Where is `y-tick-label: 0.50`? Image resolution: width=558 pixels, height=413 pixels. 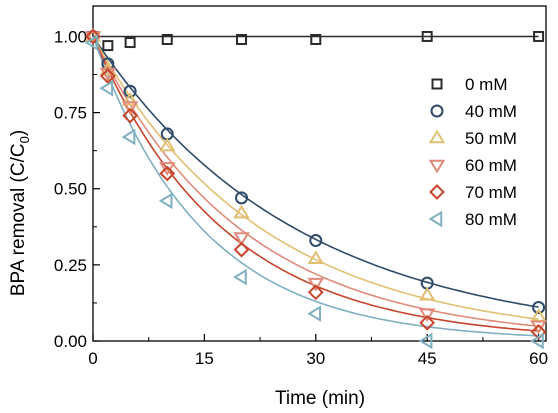 y-tick-label: 0.50 is located at coordinates (70, 189).